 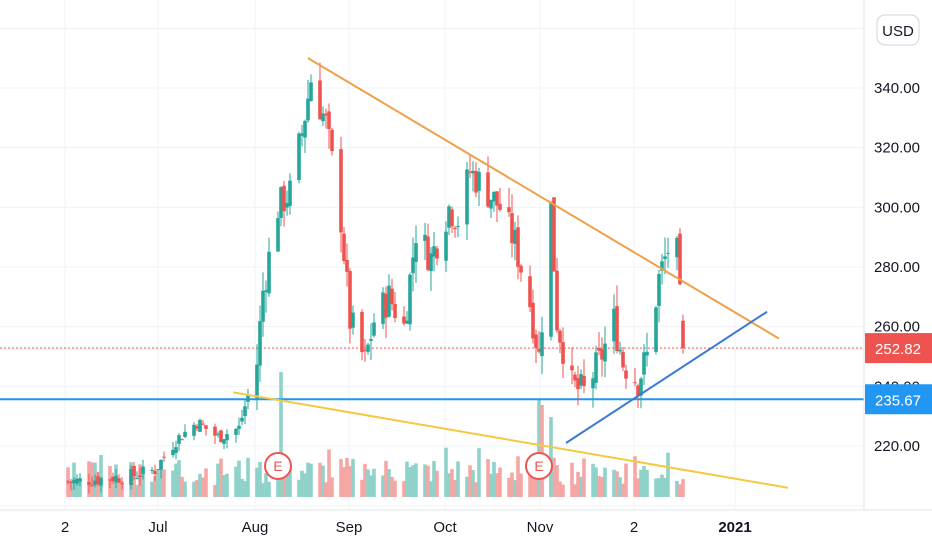 I want to click on horizontal-level-tag-label: 235.67, so click(x=898, y=400).